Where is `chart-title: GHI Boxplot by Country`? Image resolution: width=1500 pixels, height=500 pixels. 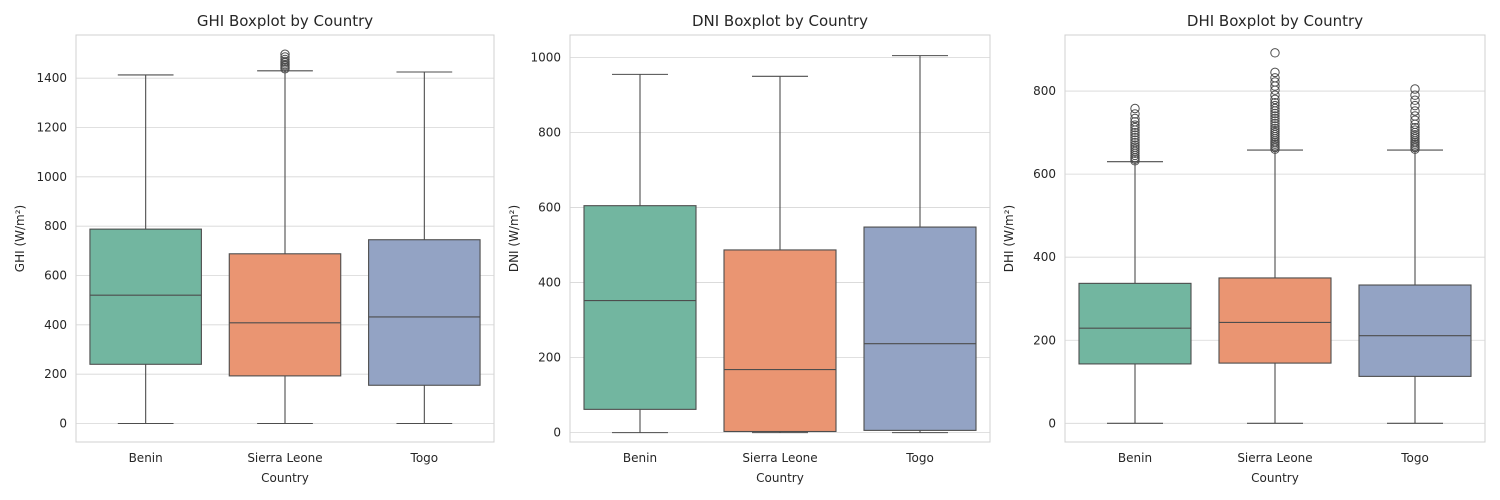 chart-title: GHI Boxplot by Country is located at coordinates (285, 21).